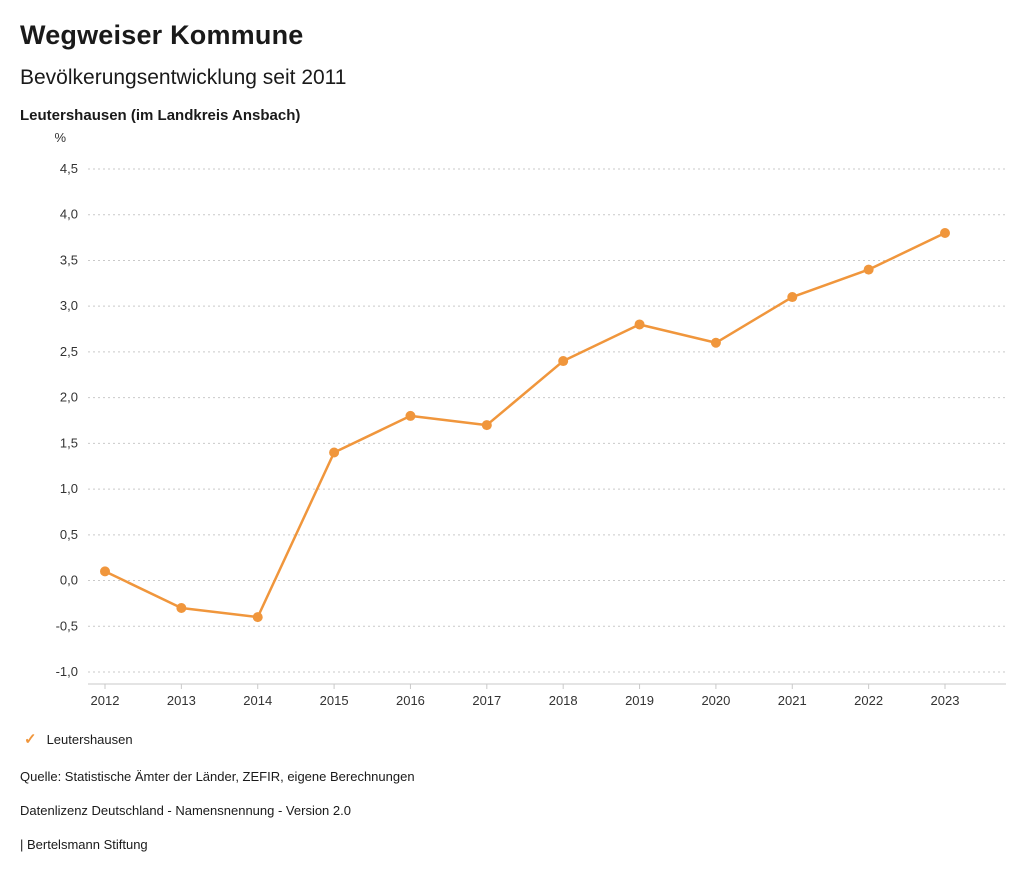  Describe the element at coordinates (181, 700) in the screenshot. I see `x-tick-label-2013: 2013` at that location.